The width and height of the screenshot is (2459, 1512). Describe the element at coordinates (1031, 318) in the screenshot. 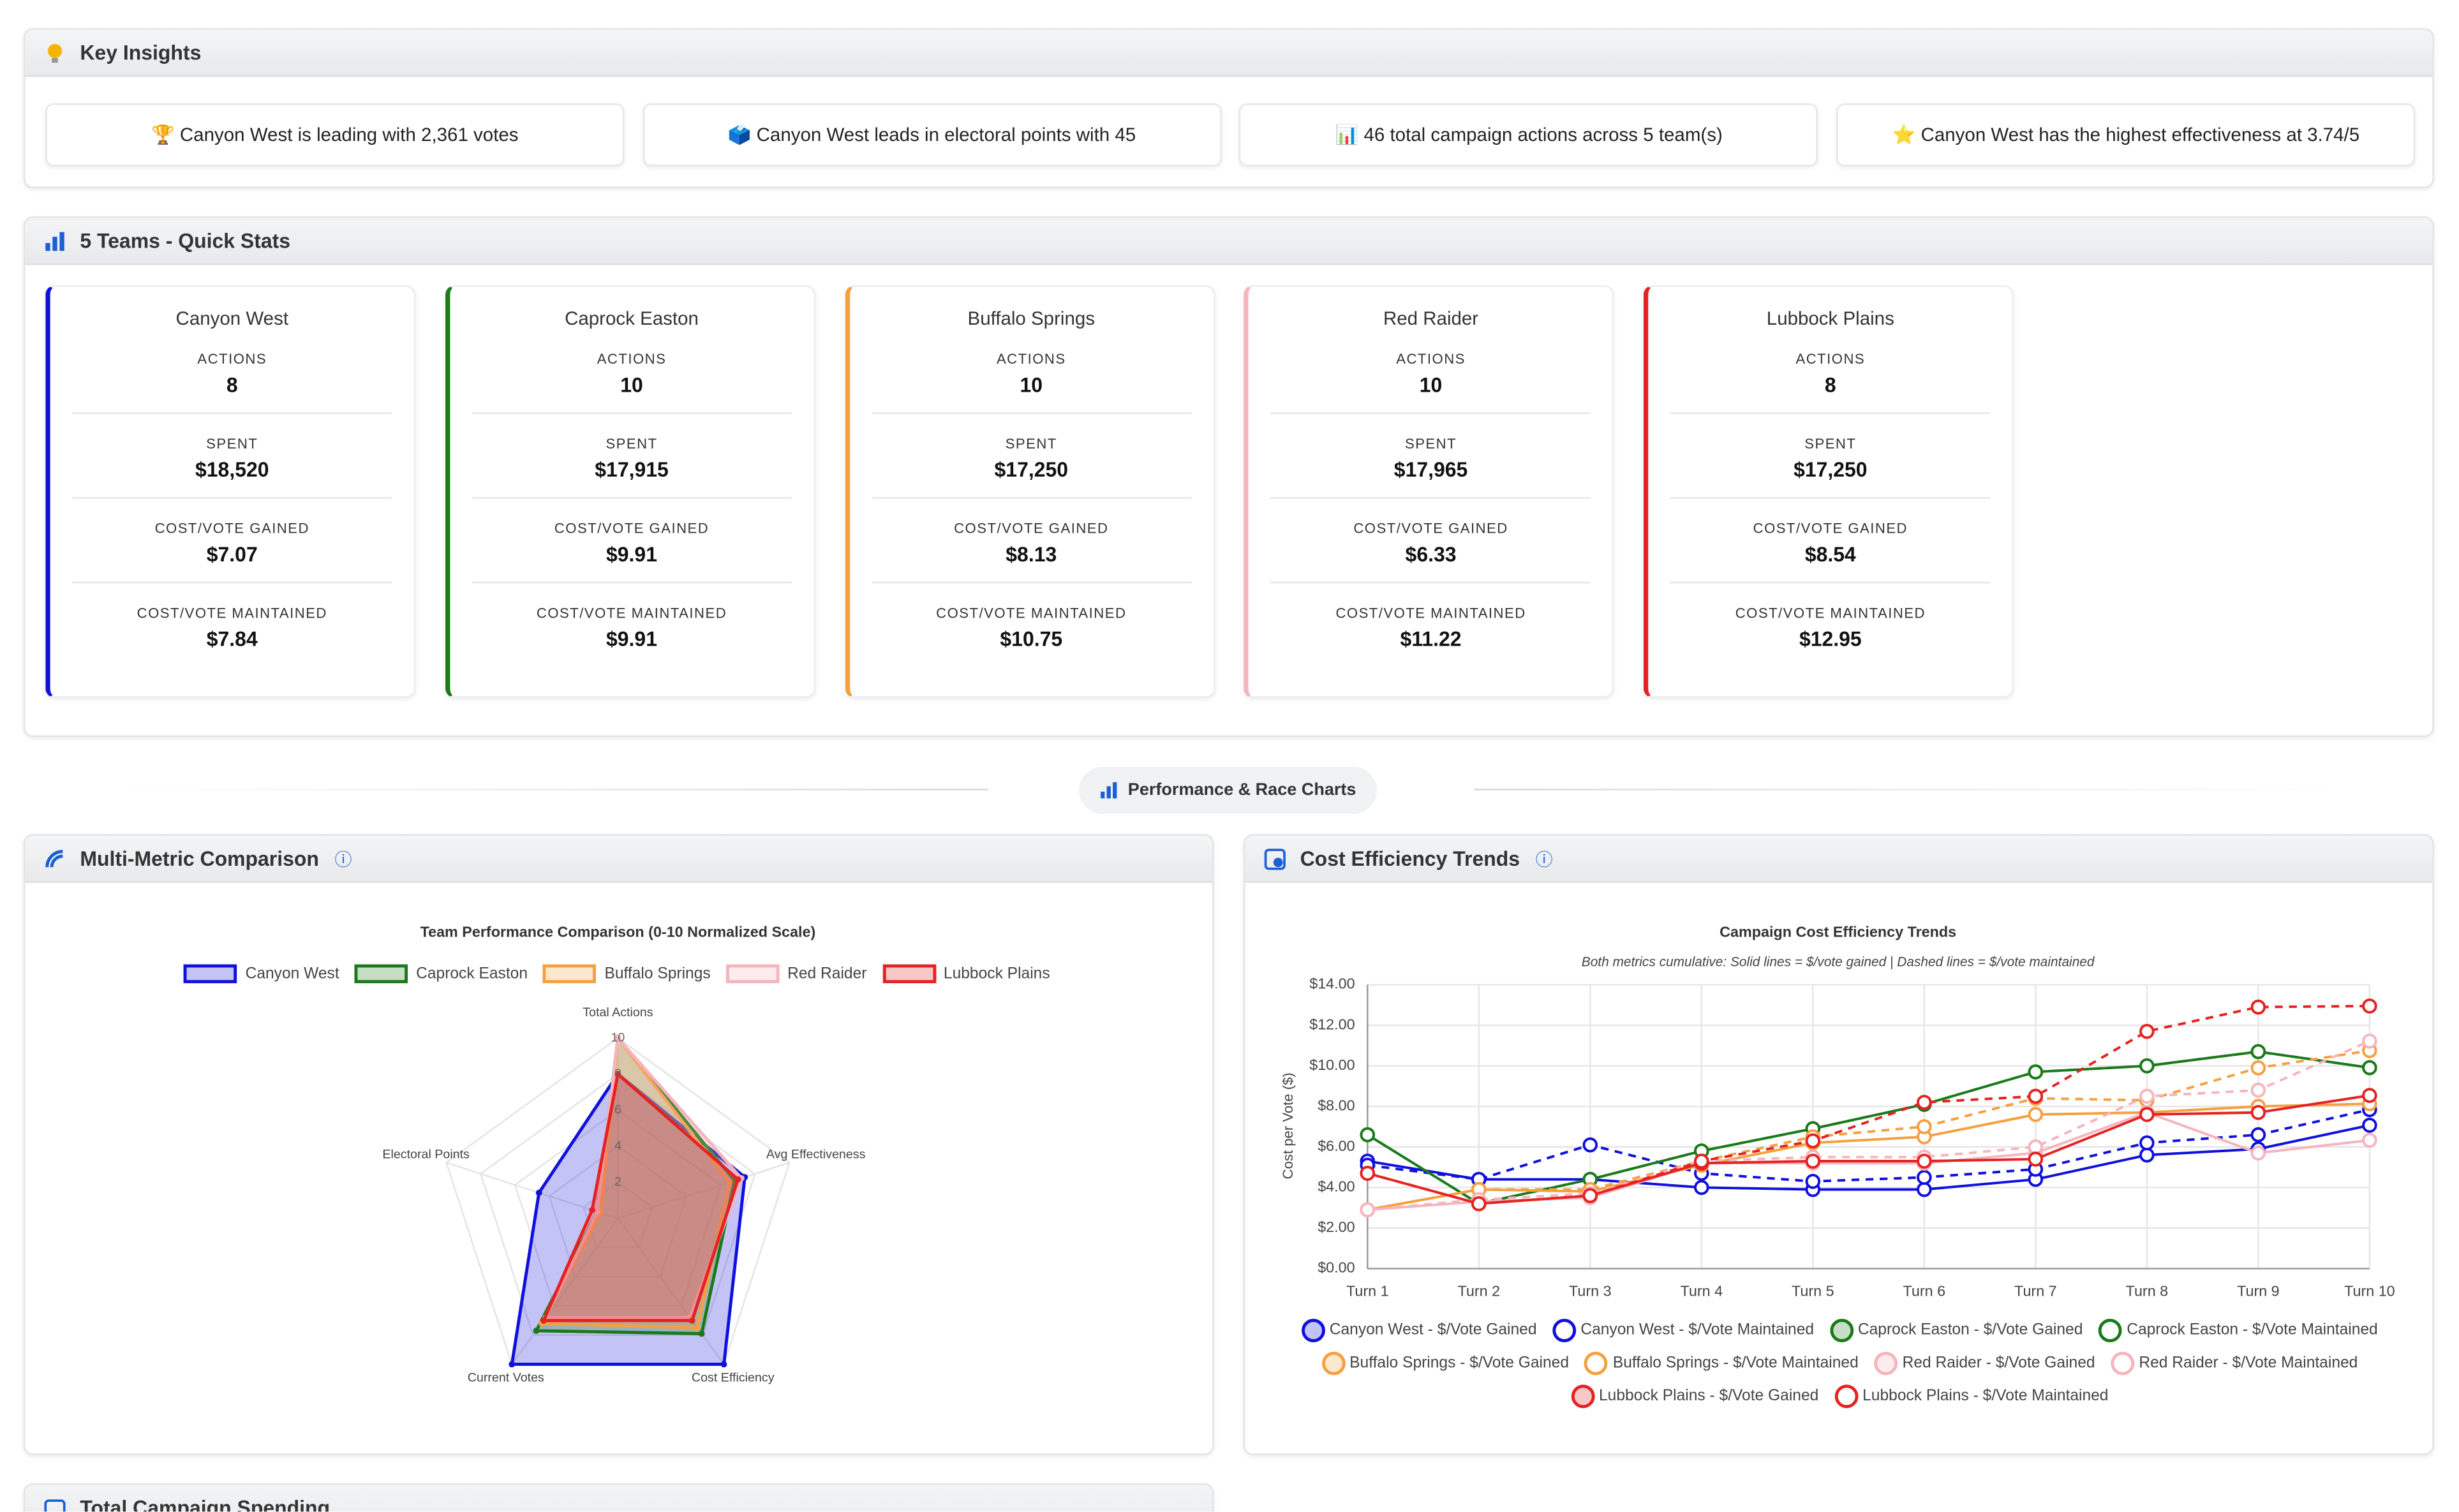

I see `team-name: Buffalo Springs` at that location.